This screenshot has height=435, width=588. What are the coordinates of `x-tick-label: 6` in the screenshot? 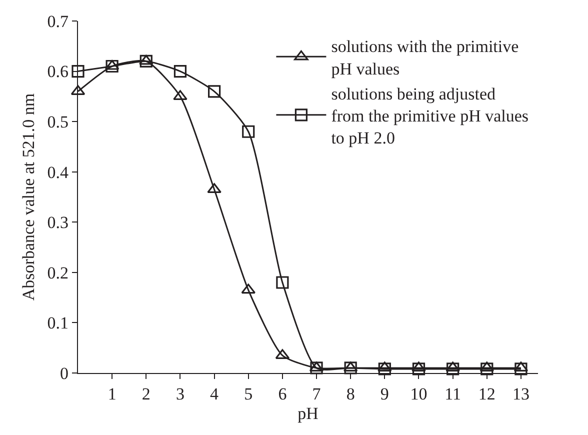 It's located at (282, 394).